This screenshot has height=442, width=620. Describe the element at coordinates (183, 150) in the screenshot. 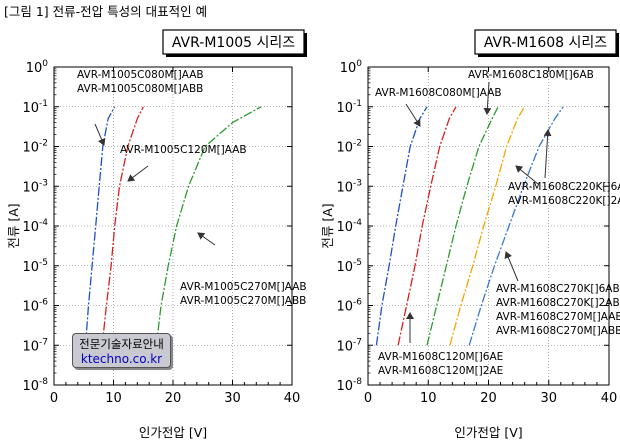

I see `series-annotation: AVR-M1005C120M[]AAB` at that location.